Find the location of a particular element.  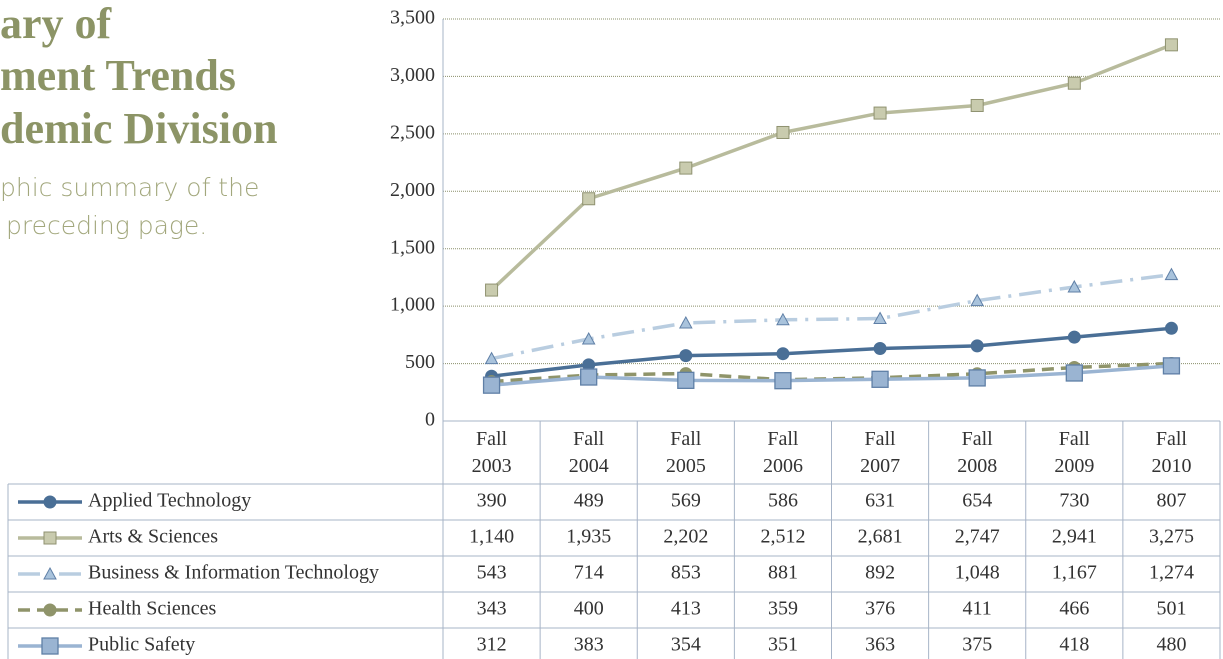

x-tick-label: Fall 2009 is located at coordinates (1074, 452).